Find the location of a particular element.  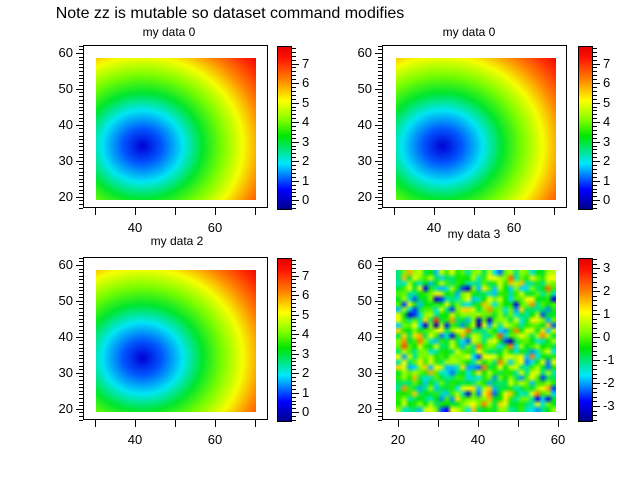

y-tick-label: 30 is located at coordinates (364, 160).